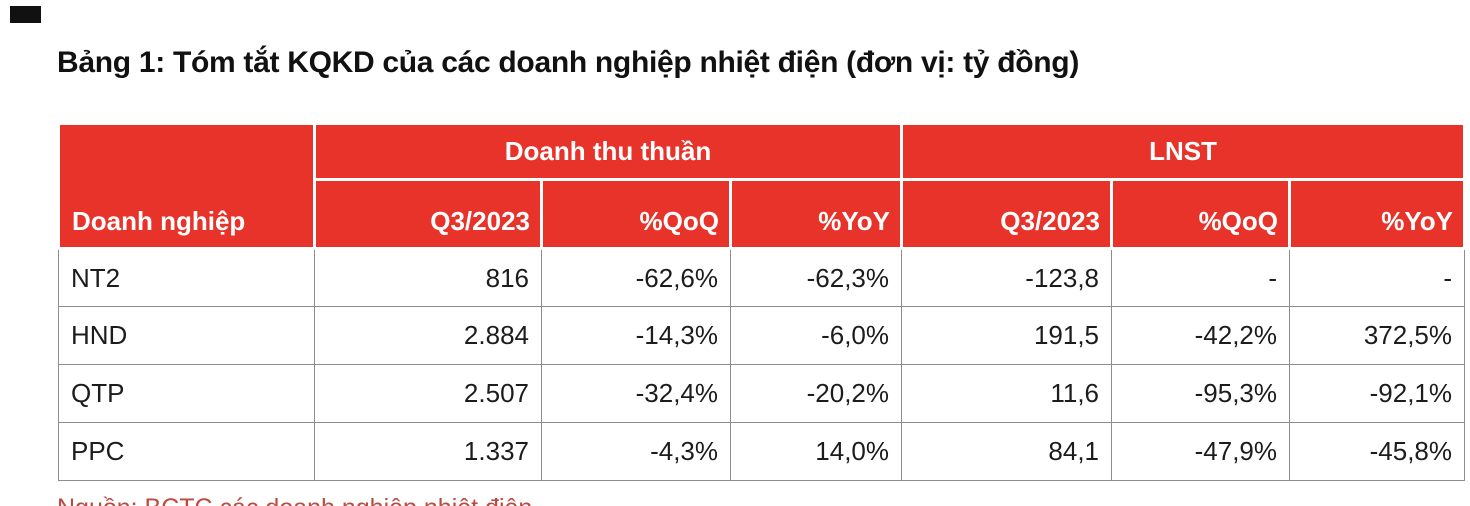  Describe the element at coordinates (1007, 393) in the screenshot. I see `value-cell: 11,6` at that location.